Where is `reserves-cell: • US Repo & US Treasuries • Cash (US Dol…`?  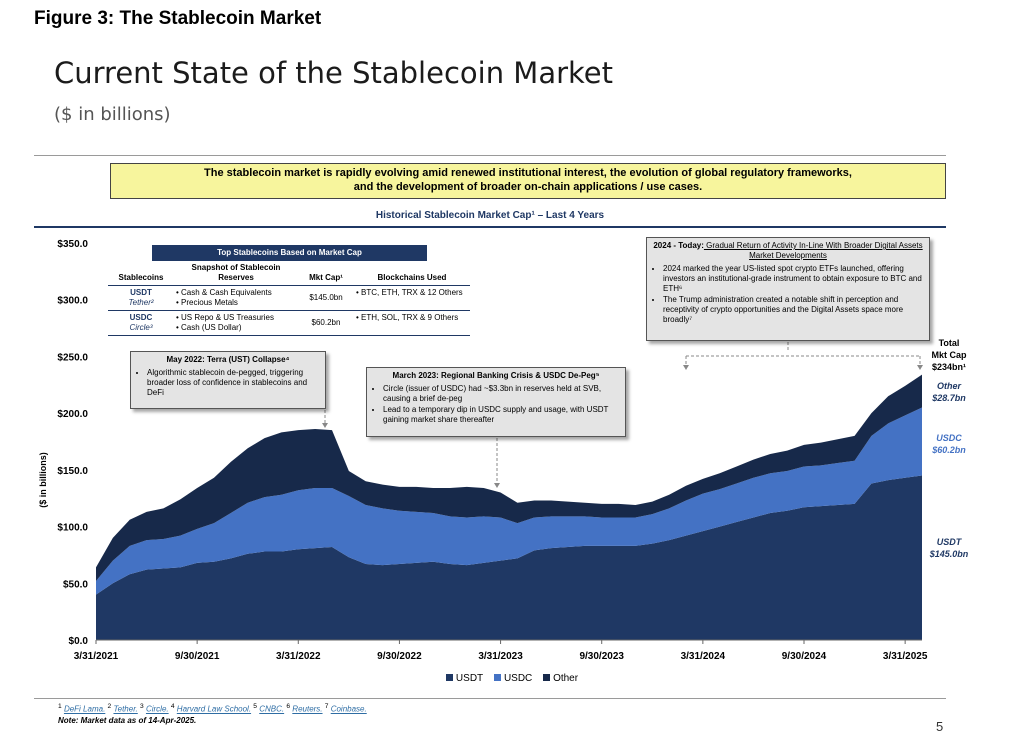
reserves-cell: • US Repo & US Treasuries • Cash (US Dol… is located at coordinates (236, 323).